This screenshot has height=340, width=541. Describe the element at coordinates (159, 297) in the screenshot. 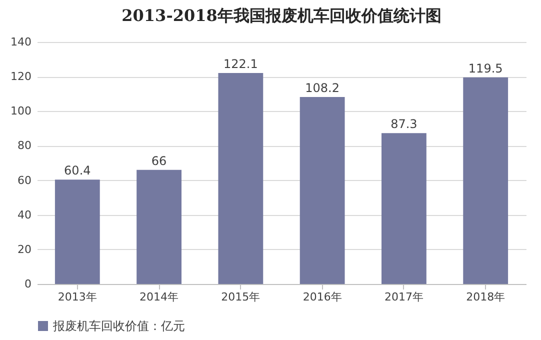

I see `x-tick-label: 2014年` at that location.